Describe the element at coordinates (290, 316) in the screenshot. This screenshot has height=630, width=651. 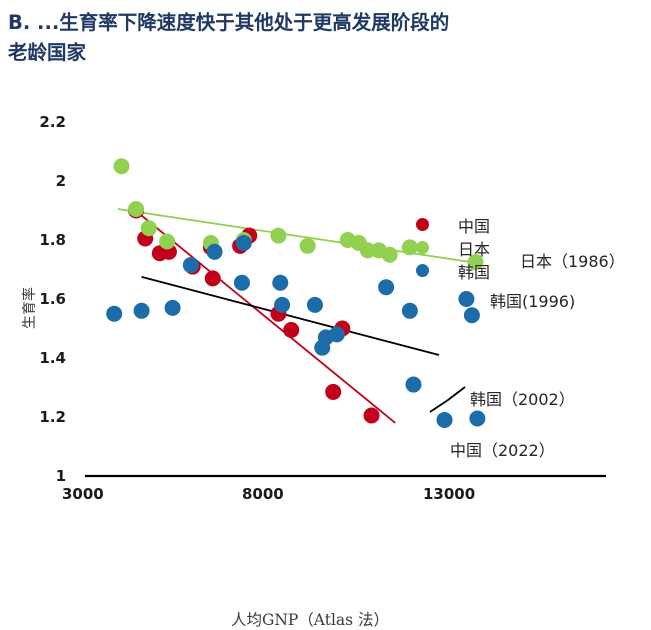
I see `trendline-韩国趋势线` at that location.